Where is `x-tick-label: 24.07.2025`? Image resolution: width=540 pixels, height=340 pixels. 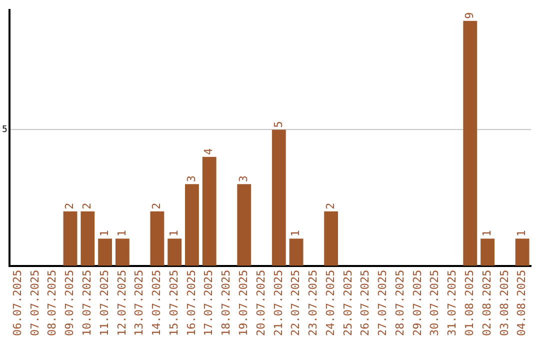 x-tick-label: 24.07.2025 is located at coordinates (330, 303).